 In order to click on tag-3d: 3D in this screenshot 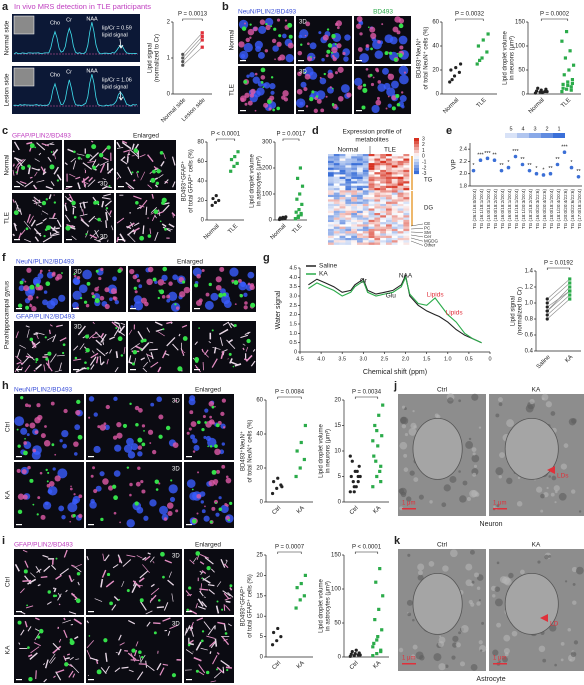, I will do `click(176, 625)`.